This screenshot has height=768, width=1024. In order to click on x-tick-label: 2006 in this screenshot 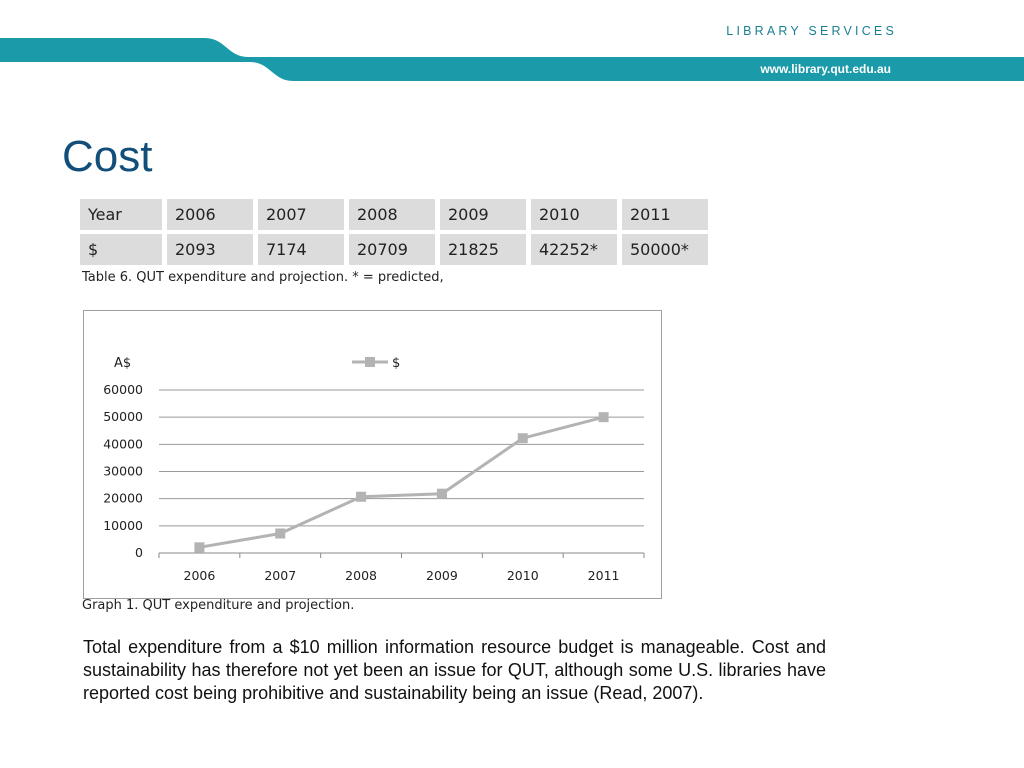, I will do `click(200, 575)`.